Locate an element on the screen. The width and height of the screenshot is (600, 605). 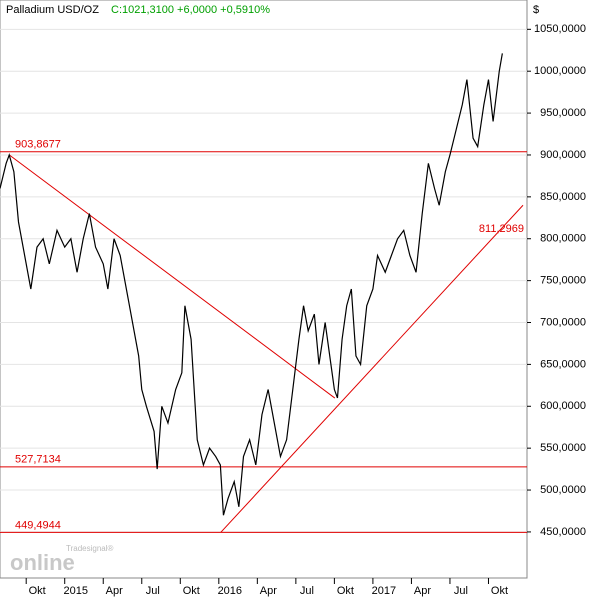
x-tick-label: 2016 is located at coordinates (230, 591).